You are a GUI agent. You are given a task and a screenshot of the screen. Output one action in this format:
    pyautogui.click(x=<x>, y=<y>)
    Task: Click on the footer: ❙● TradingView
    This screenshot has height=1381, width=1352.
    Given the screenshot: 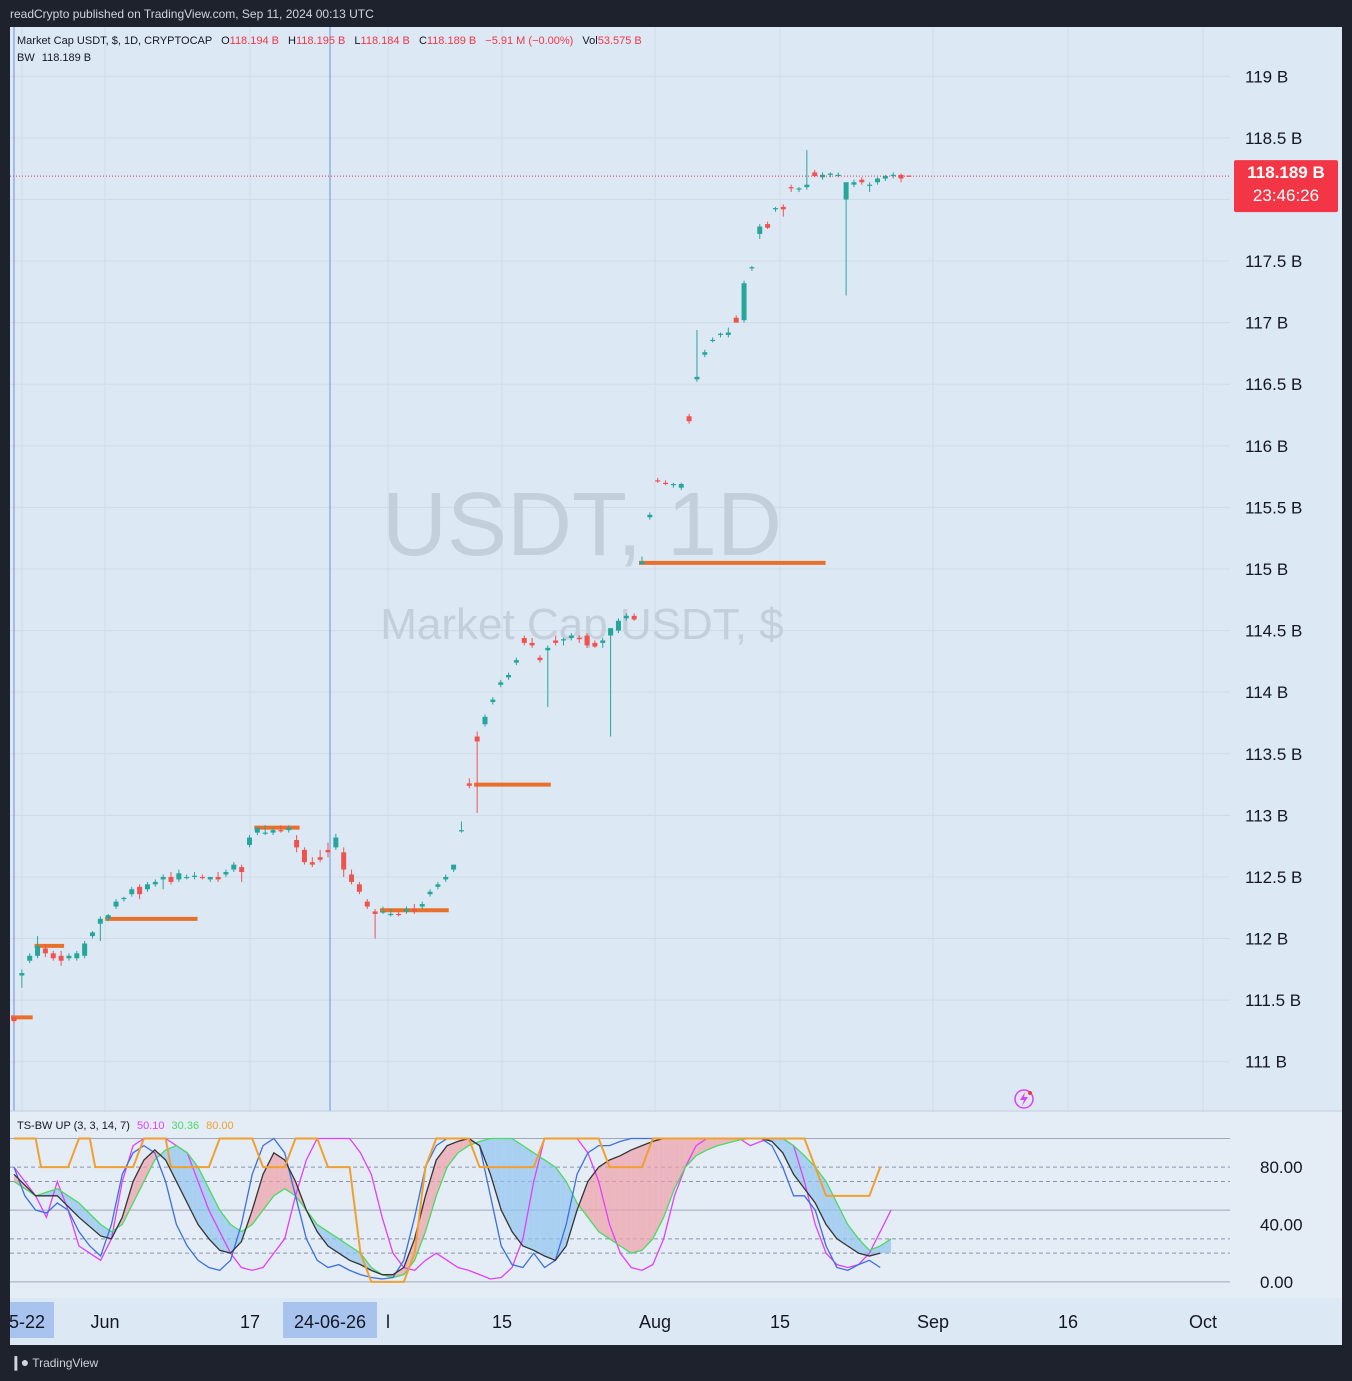 What is the action you would take?
    pyautogui.click(x=54, y=1362)
    